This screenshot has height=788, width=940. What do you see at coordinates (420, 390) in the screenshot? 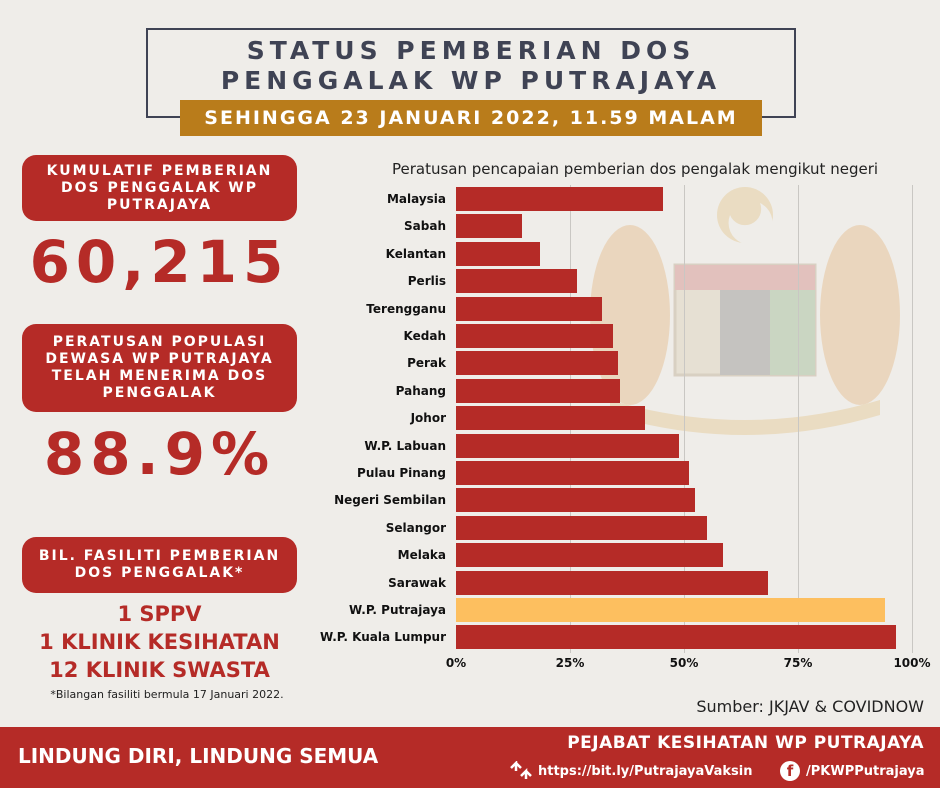
I see `category-label: Pahang` at bounding box center [420, 390].